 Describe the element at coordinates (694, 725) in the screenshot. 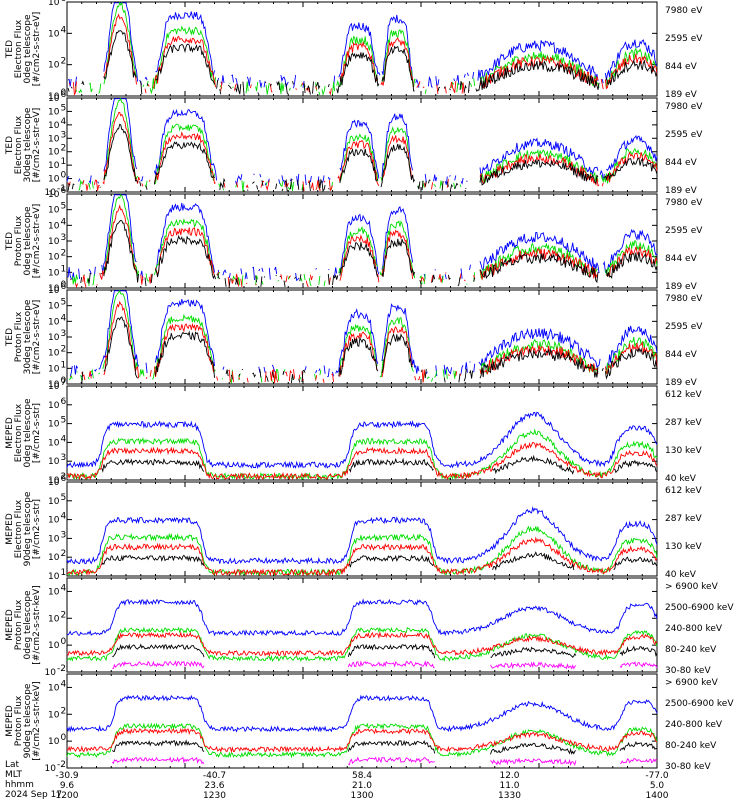

I see `legend-entry: 240-800 keV` at that location.